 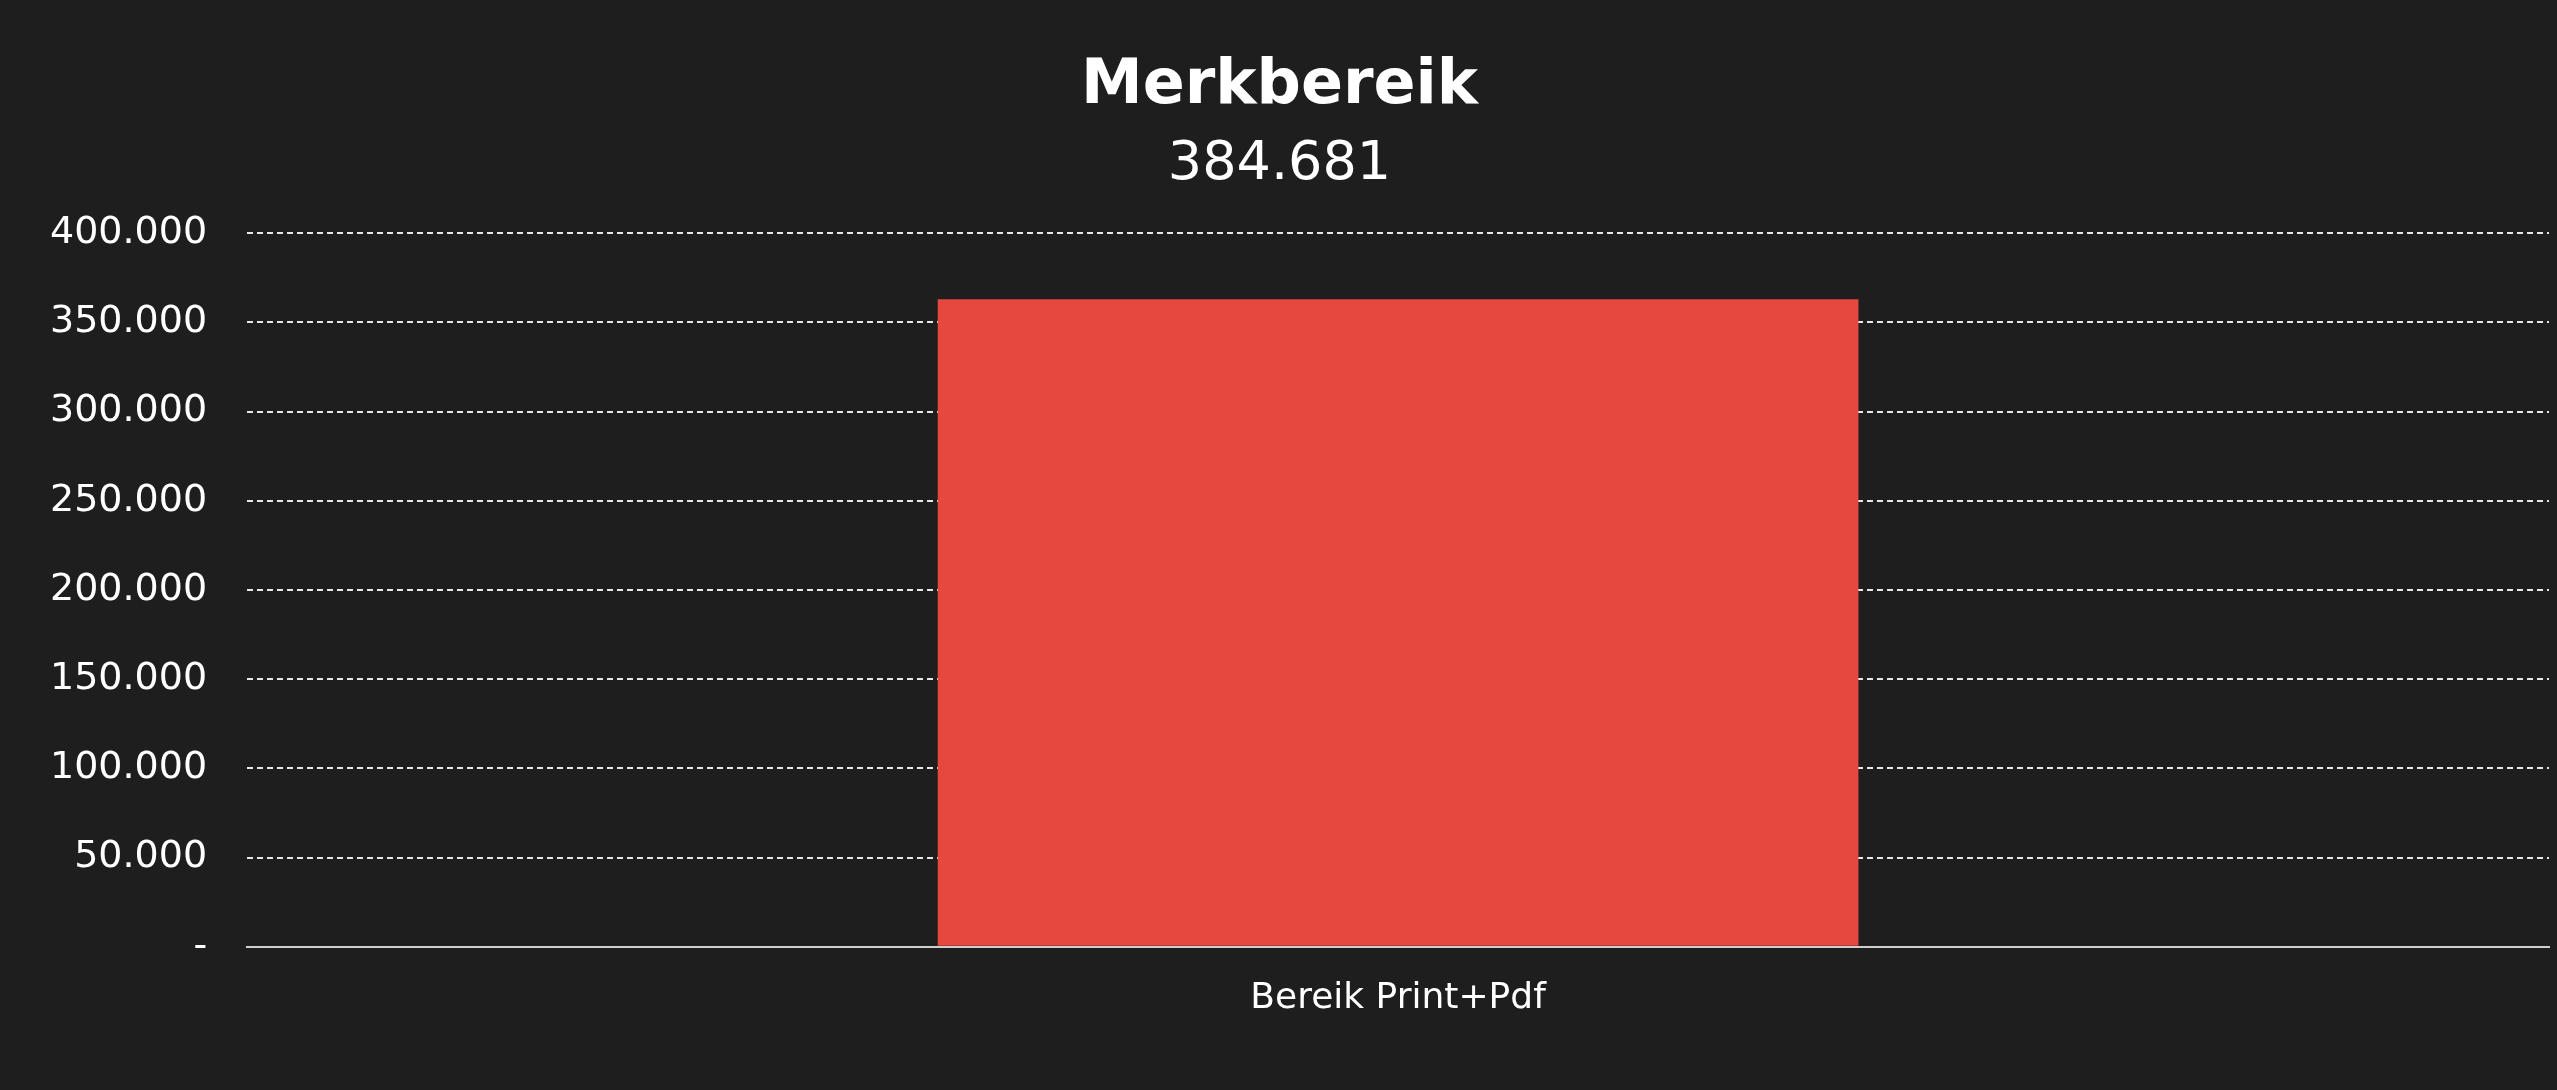 What do you see at coordinates (1399, 995) in the screenshot?
I see `x-tick-label: Bereik Print+Pdf` at bounding box center [1399, 995].